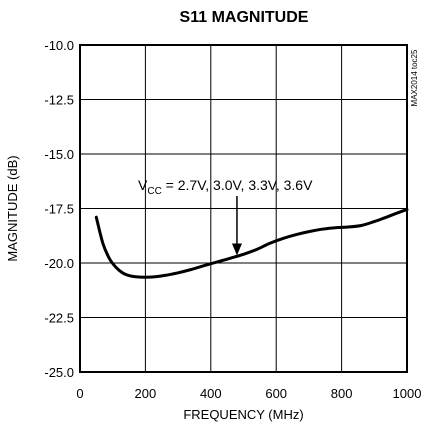  Describe the element at coordinates (59, 154) in the screenshot. I see `y-tick-label: -15.0` at that location.